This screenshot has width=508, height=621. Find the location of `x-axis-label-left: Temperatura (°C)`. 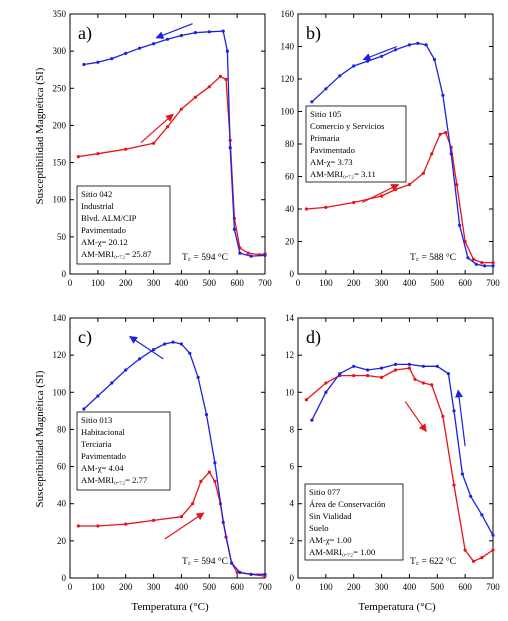

x-axis-label-left: Temperatura (°C) is located at coordinates (170, 607).